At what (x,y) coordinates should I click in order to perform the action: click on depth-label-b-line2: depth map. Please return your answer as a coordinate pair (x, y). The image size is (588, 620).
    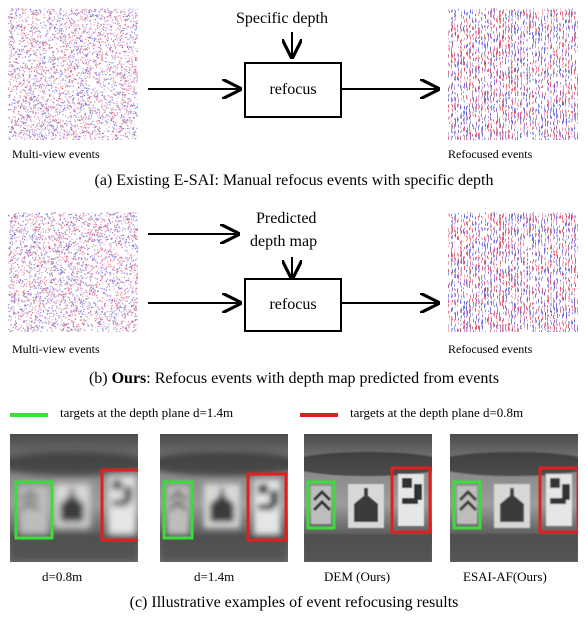
    Looking at the image, I should click on (284, 241).